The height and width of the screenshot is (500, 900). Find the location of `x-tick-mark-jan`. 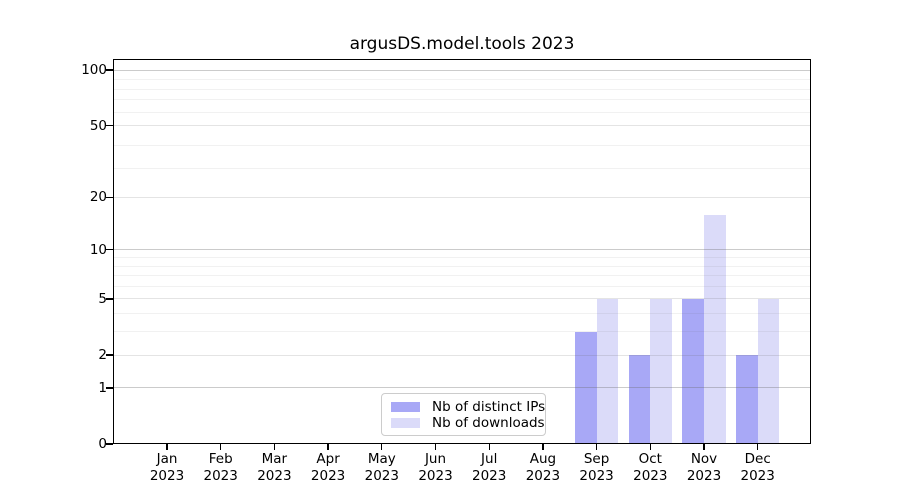

x-tick-mark-jan is located at coordinates (167, 447).